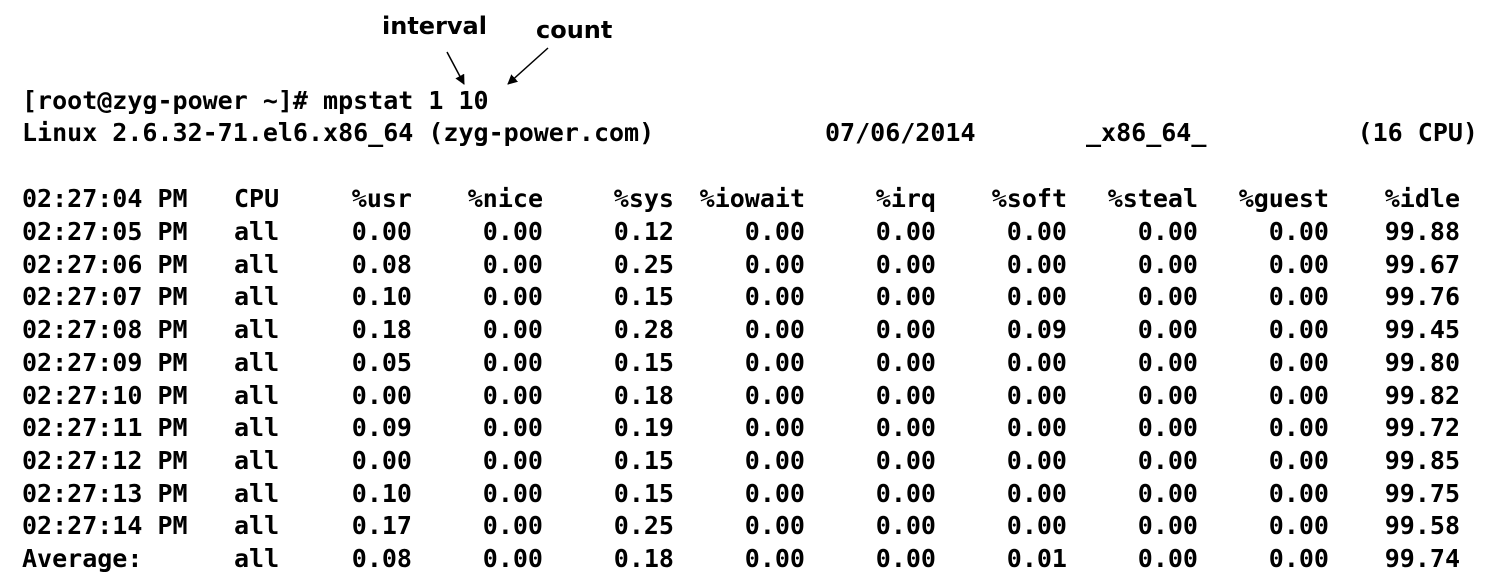 This screenshot has height=586, width=1493. Describe the element at coordinates (381, 264) in the screenshot. I see `cell-usr: 0.08` at that location.